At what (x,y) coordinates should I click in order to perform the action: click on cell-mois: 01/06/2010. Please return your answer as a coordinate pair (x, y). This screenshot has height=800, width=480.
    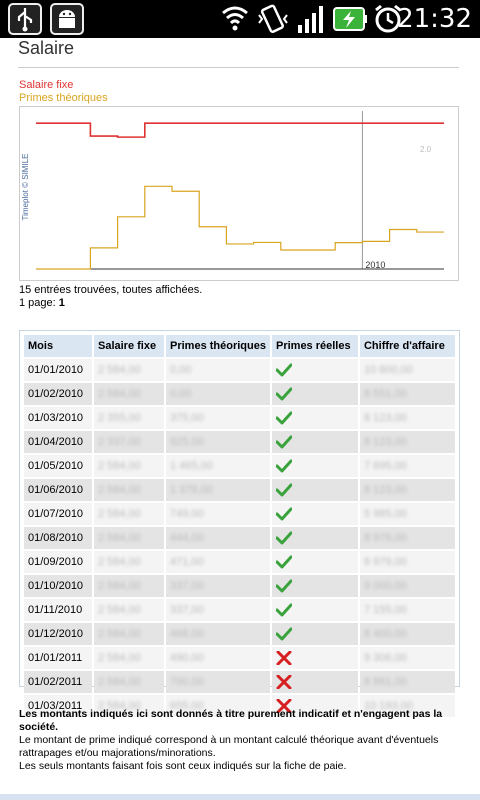
    Looking at the image, I should click on (58, 490).